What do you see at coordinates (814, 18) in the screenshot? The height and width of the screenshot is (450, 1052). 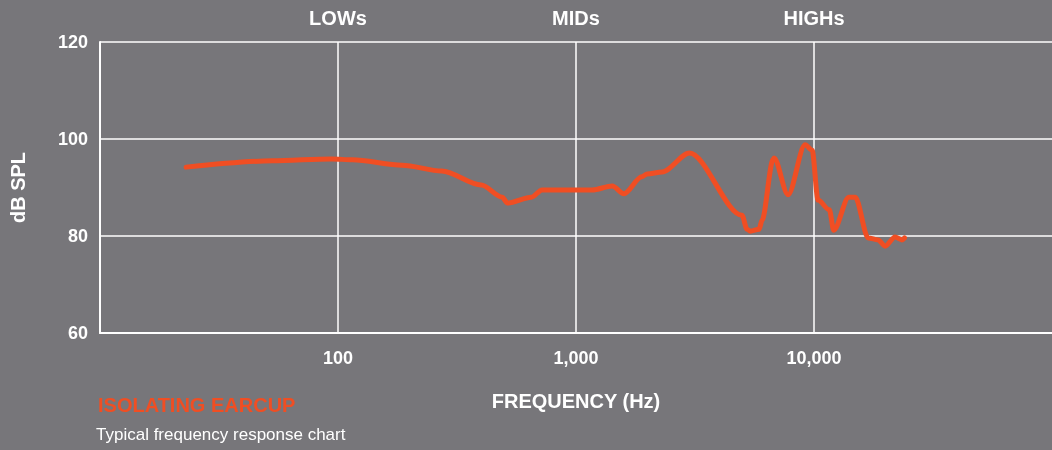 I see `text: HIGHs` at bounding box center [814, 18].